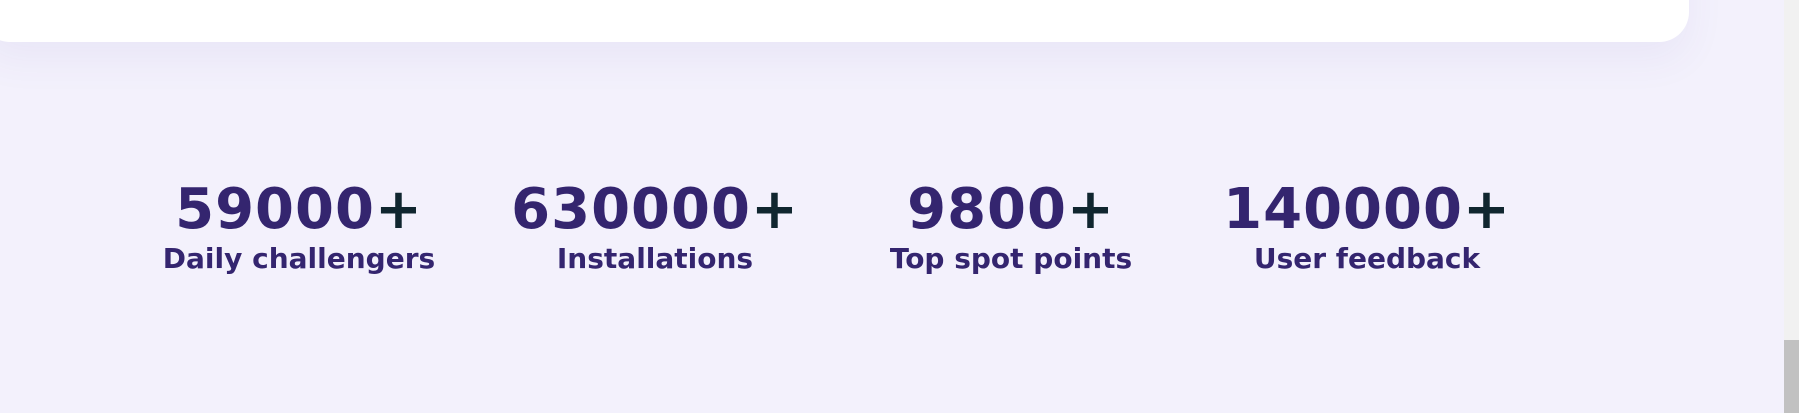 The height and width of the screenshot is (413, 1799). I want to click on stat-value: 630000+, so click(655, 210).